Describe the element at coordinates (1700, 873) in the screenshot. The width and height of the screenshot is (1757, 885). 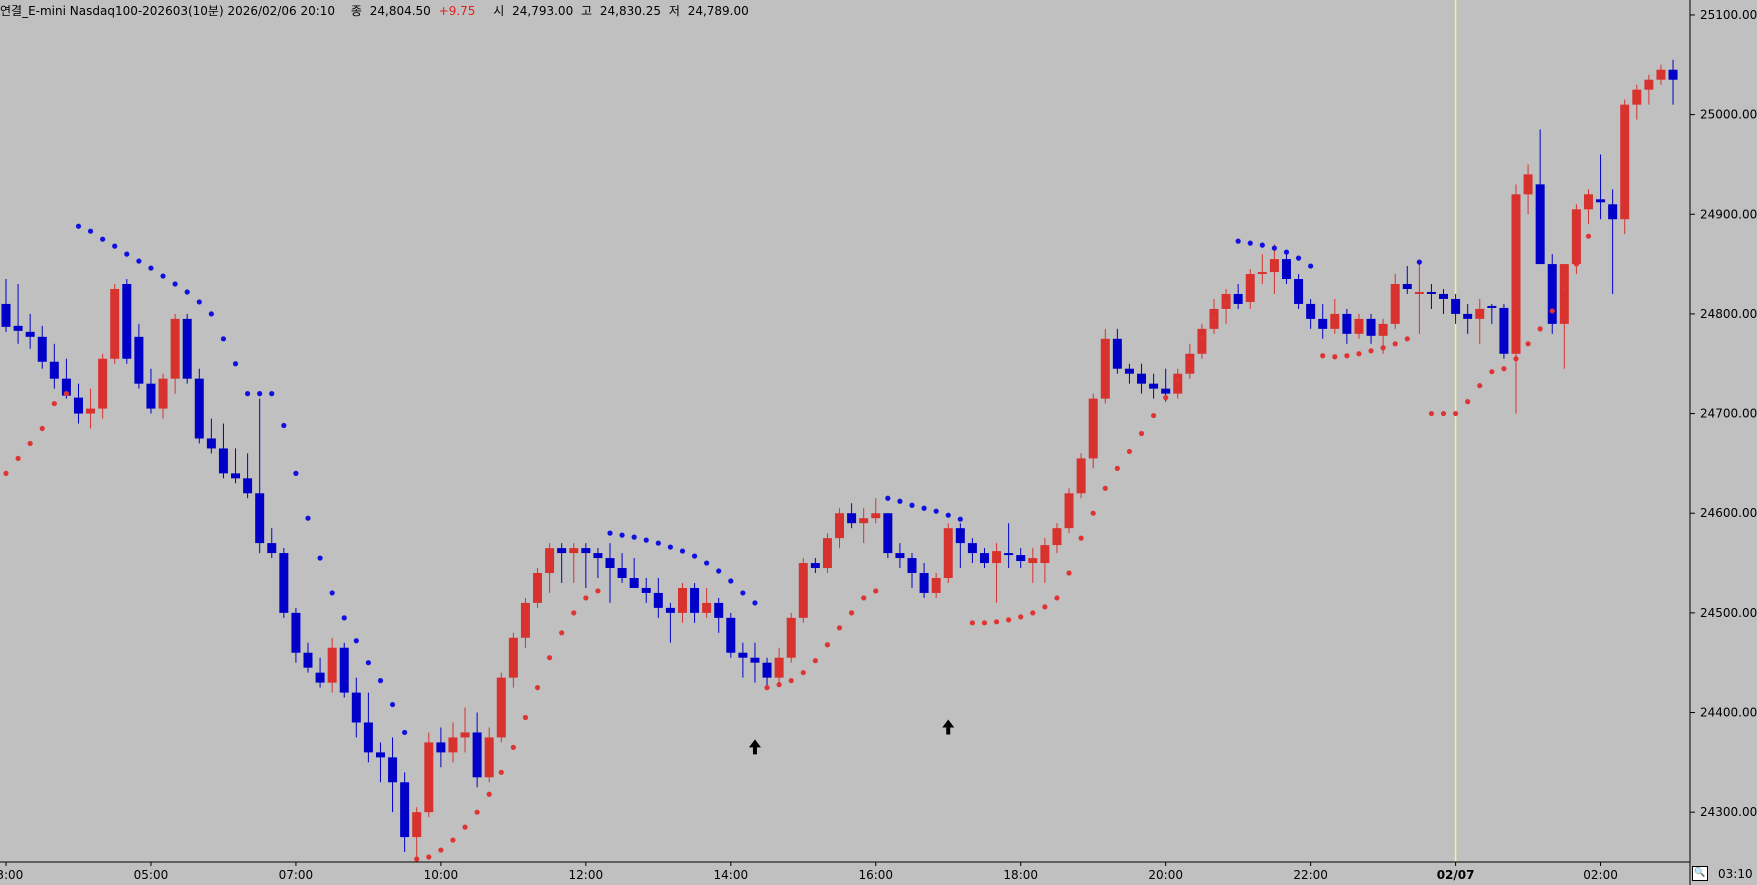
I see `magnifier-icon: 🔍` at that location.